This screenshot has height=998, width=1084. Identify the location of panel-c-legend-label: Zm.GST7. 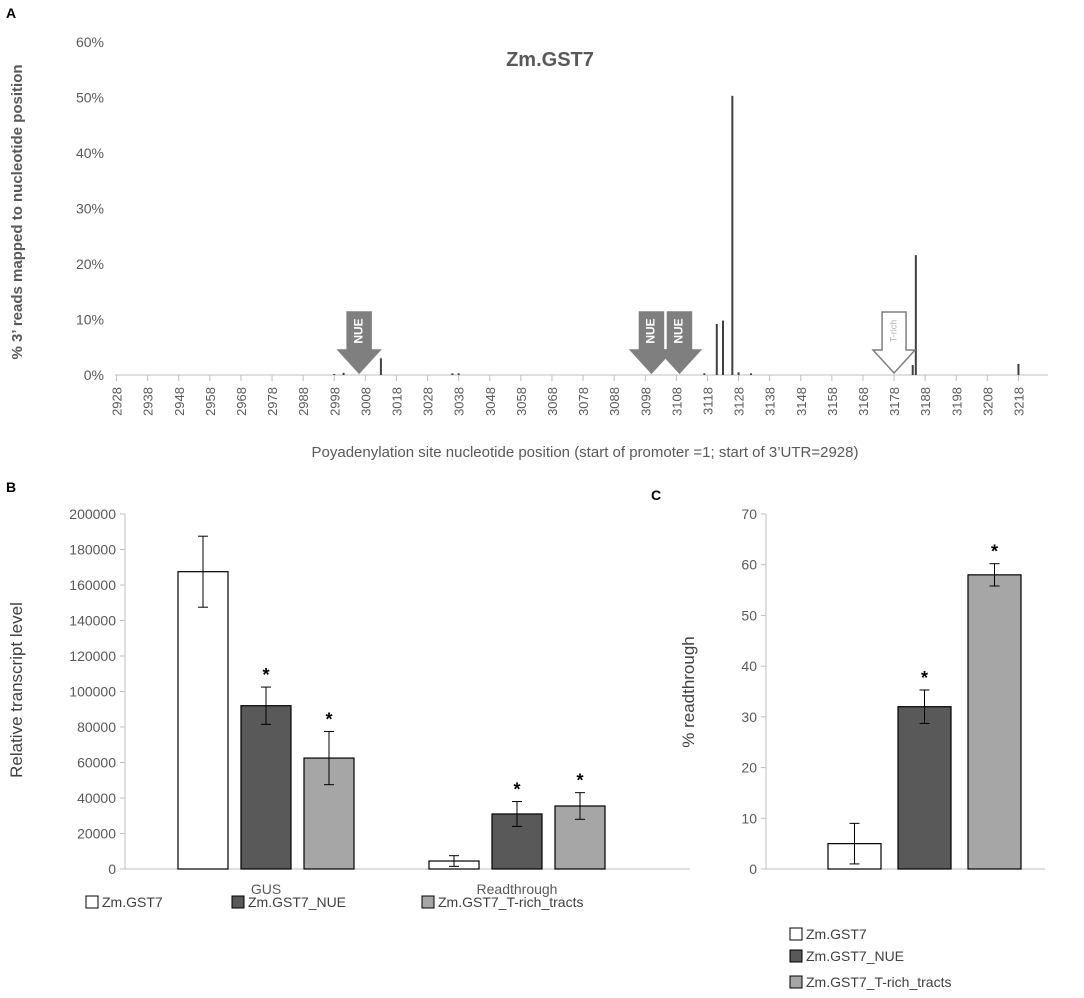
(836, 934).